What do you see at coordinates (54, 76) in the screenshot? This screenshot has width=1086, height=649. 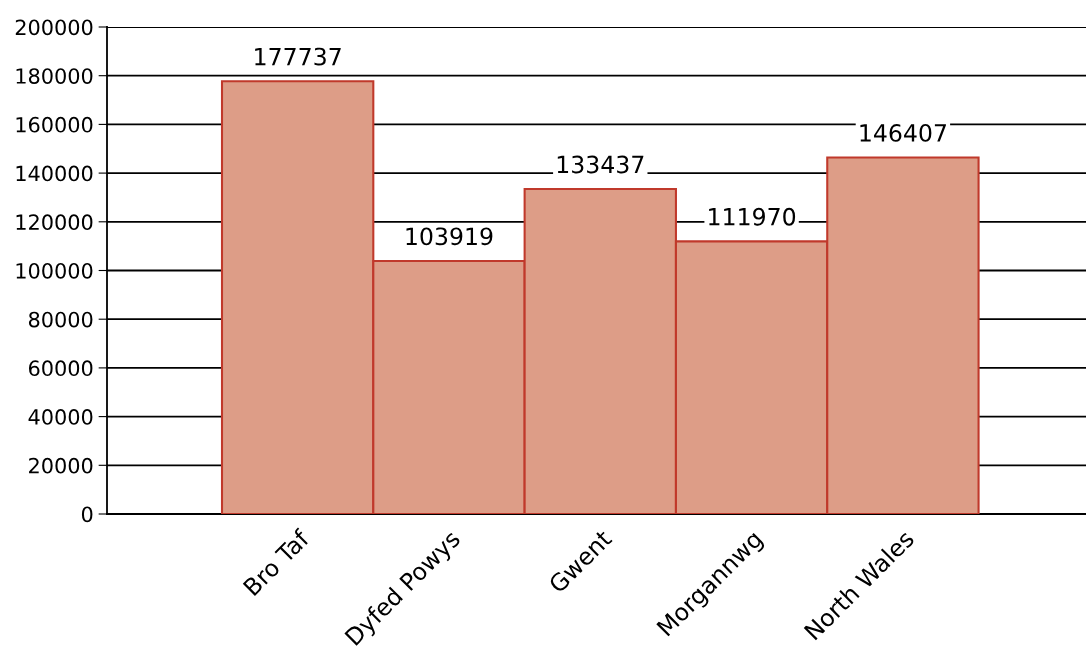 I see `y-tick-label: 180000` at bounding box center [54, 76].